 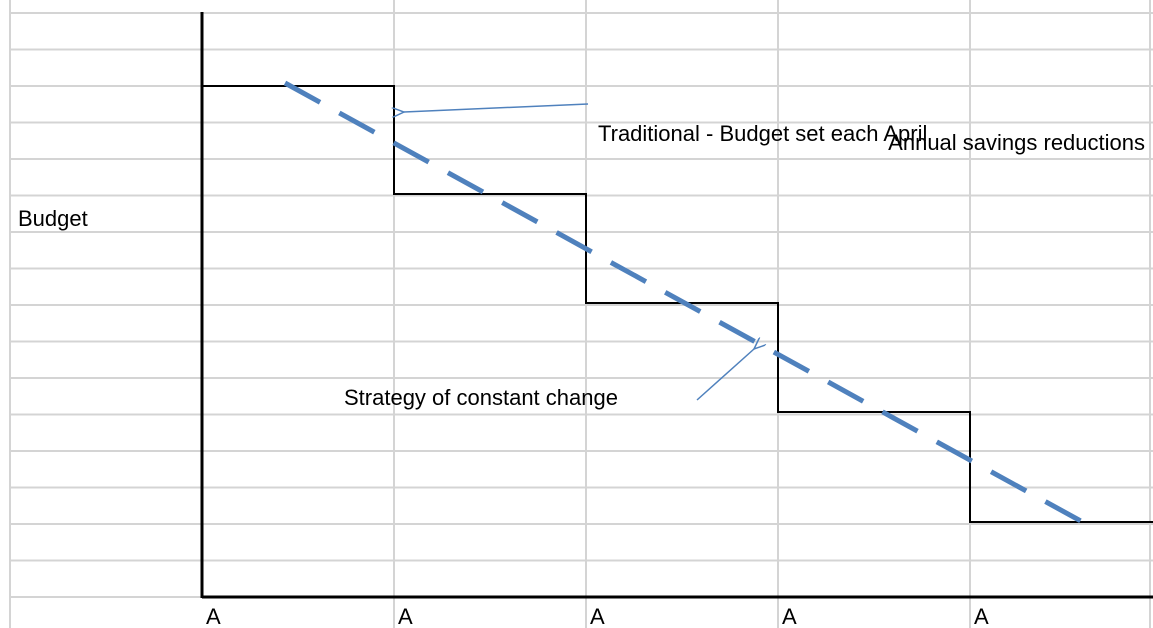 What do you see at coordinates (762, 133) in the screenshot?
I see `annotation: Traditional - Budget set each April` at bounding box center [762, 133].